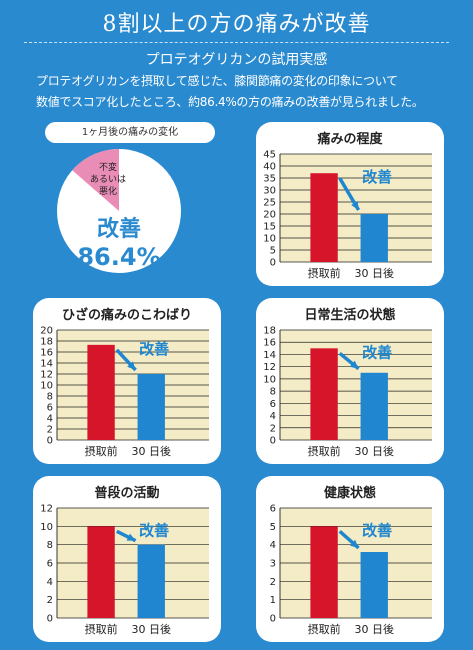 This screenshot has height=650, width=473. Describe the element at coordinates (350, 139) in the screenshot. I see `chart-title: 痛みの程度` at that location.